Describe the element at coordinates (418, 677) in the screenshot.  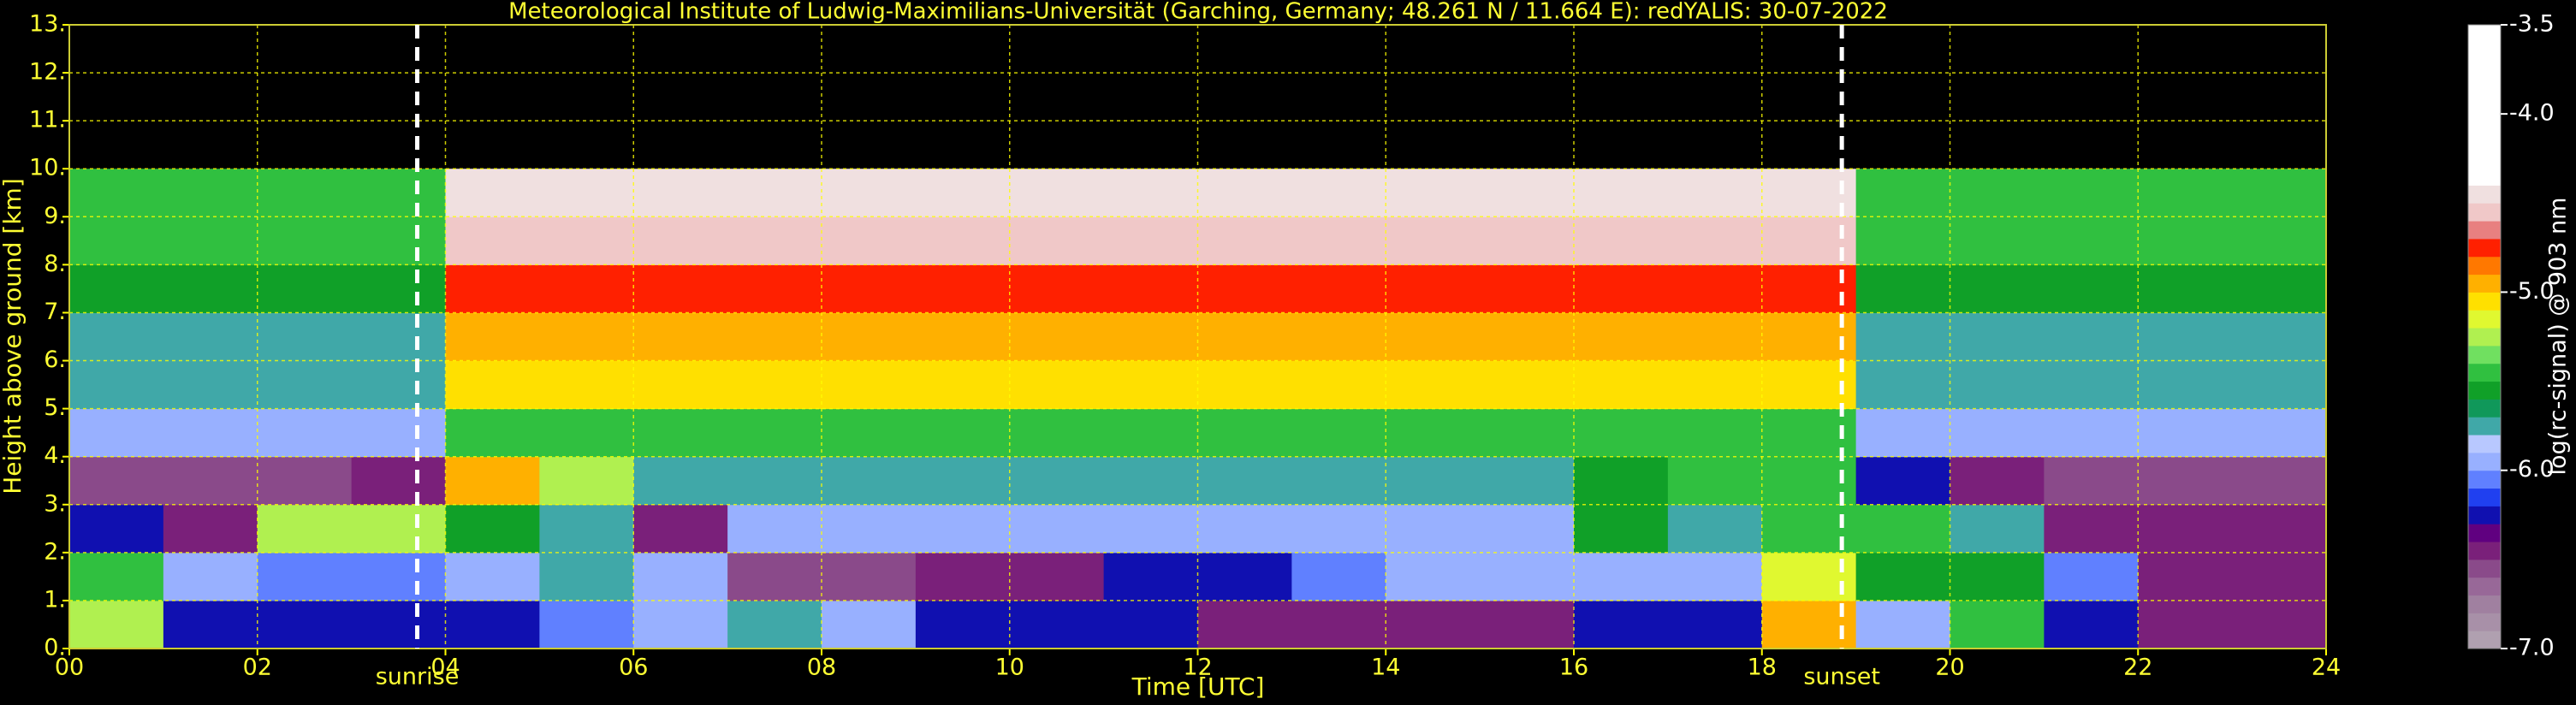
I see `annotation-label: sunrise` at that location.